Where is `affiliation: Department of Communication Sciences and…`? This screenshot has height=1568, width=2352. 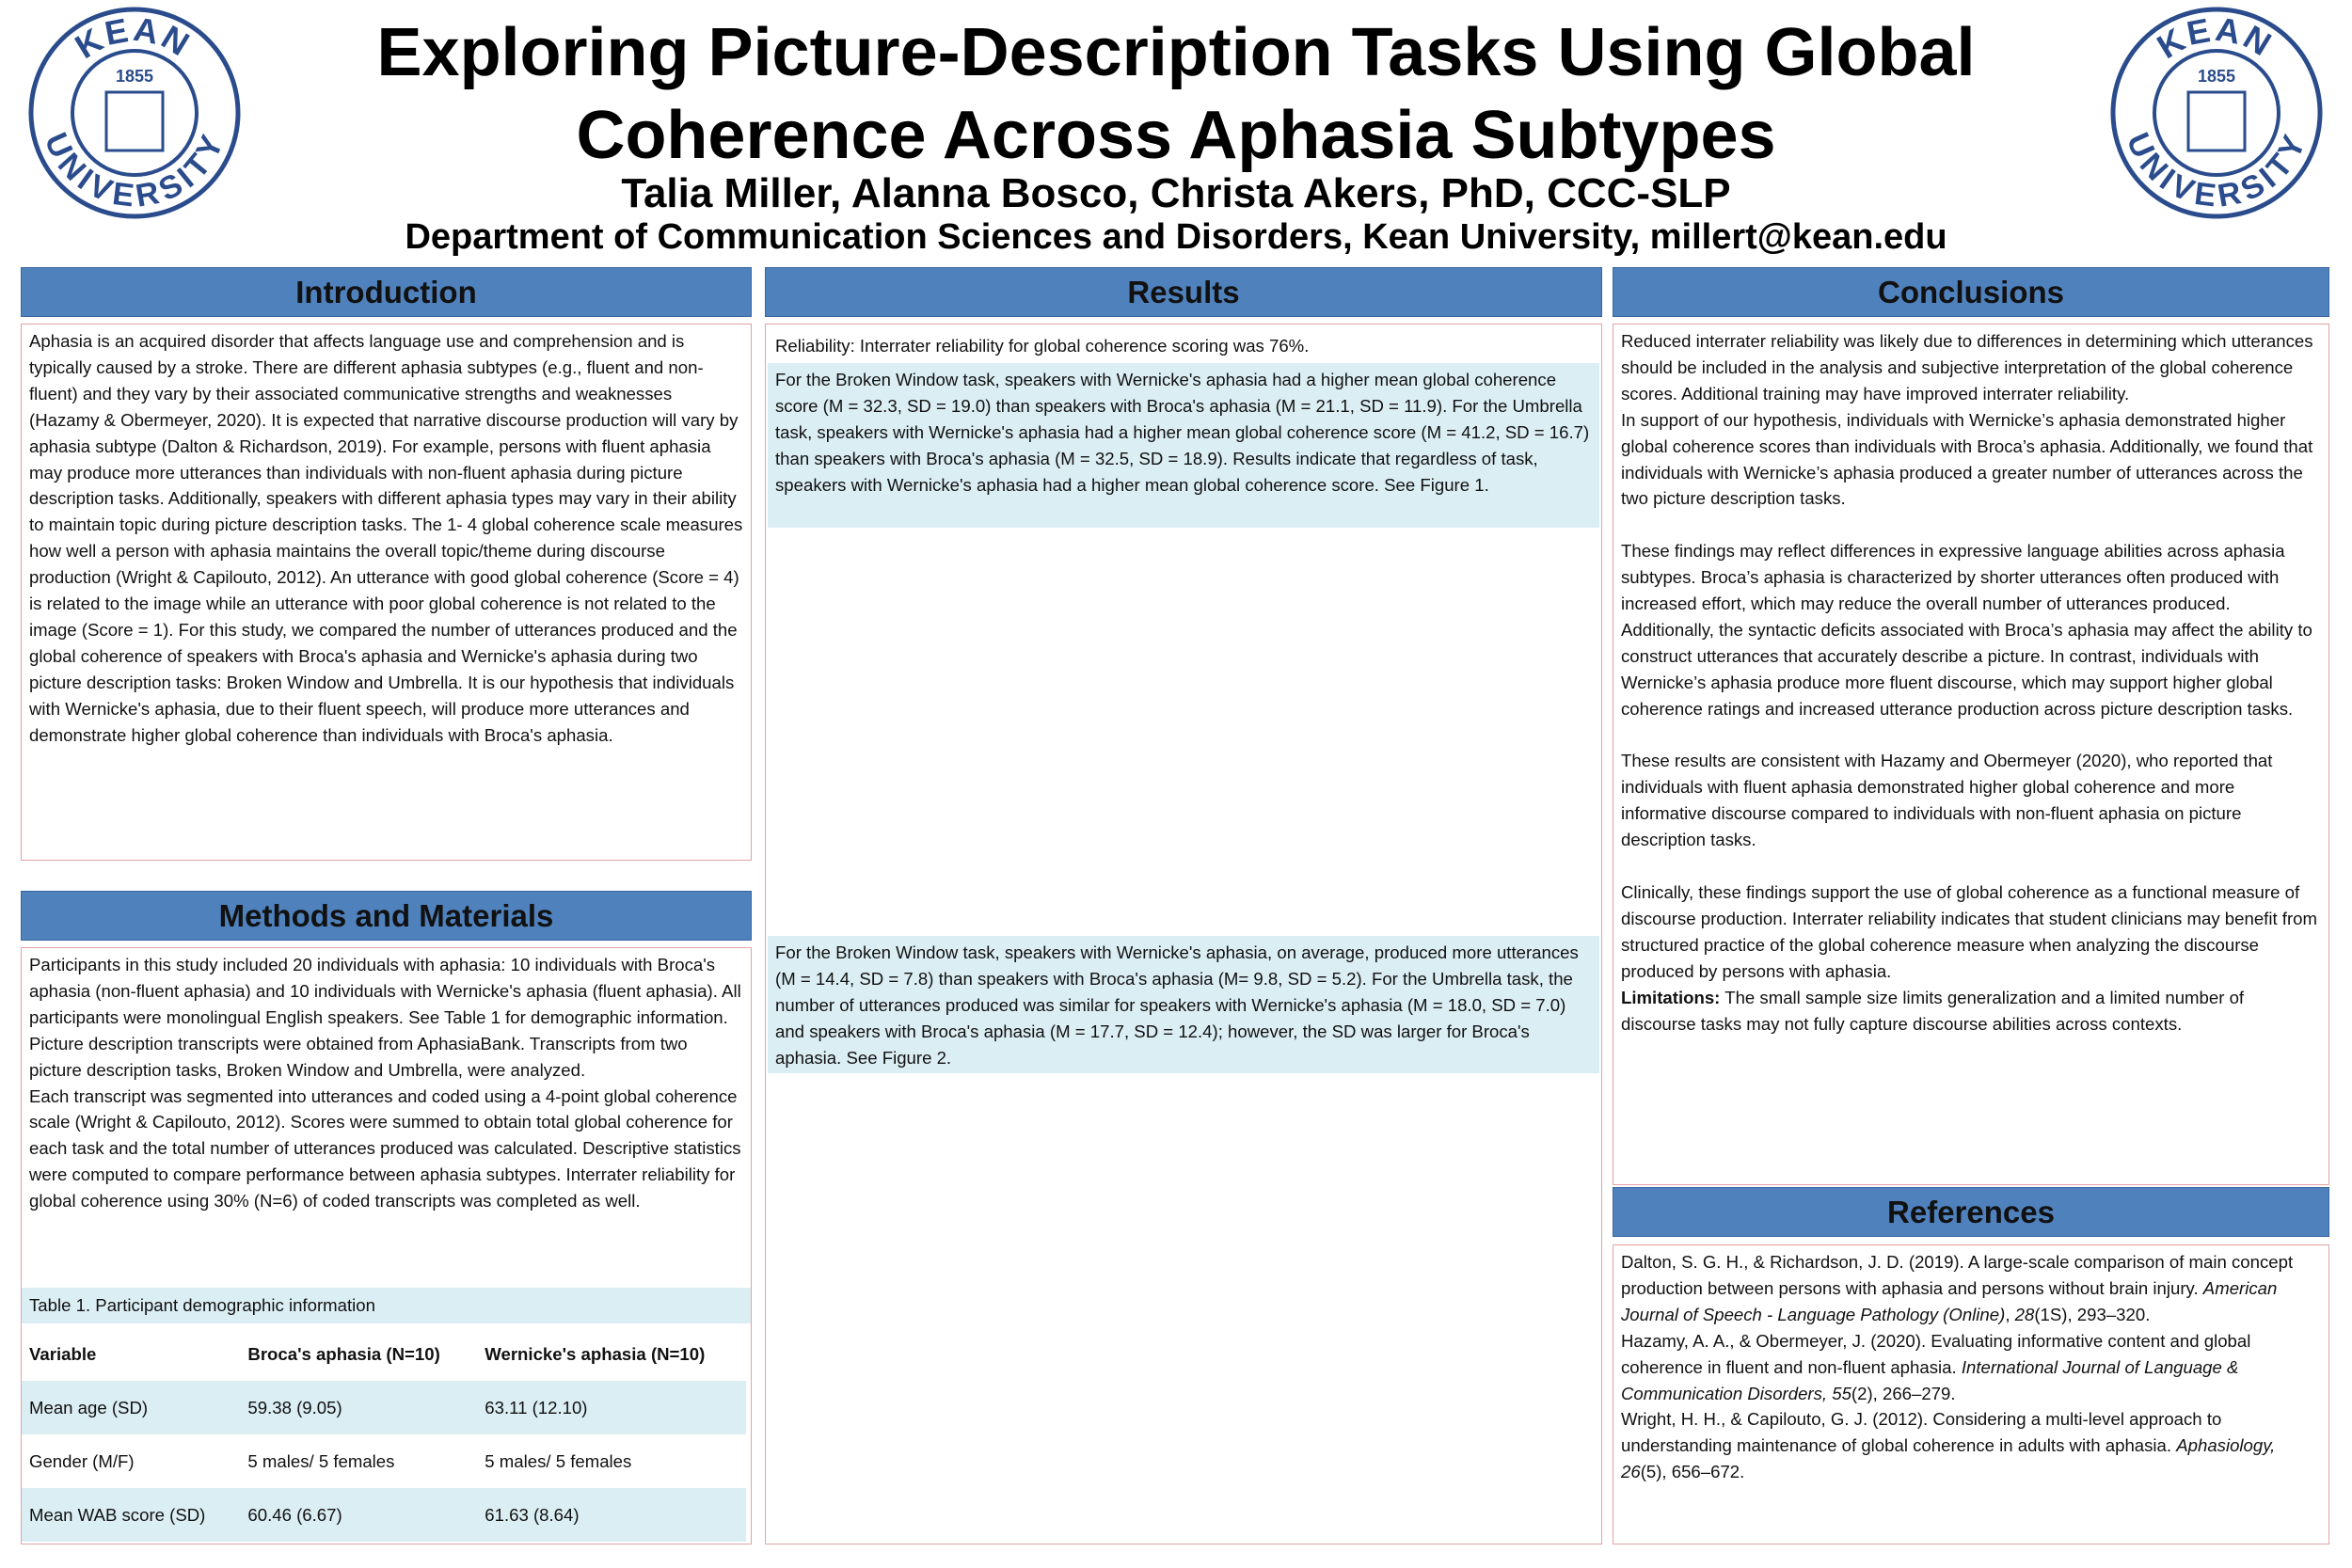 affiliation: Department of Communication Sciences and… is located at coordinates (1176, 237).